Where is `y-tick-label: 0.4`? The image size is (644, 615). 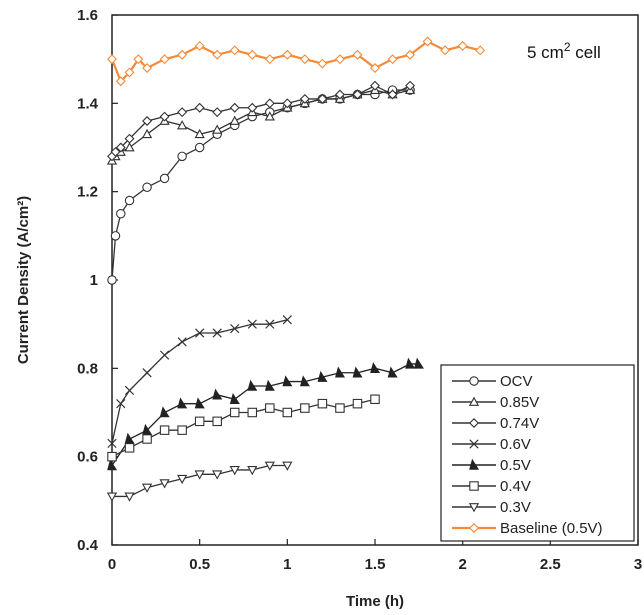
y-tick-label: 0.4 is located at coordinates (88, 545).